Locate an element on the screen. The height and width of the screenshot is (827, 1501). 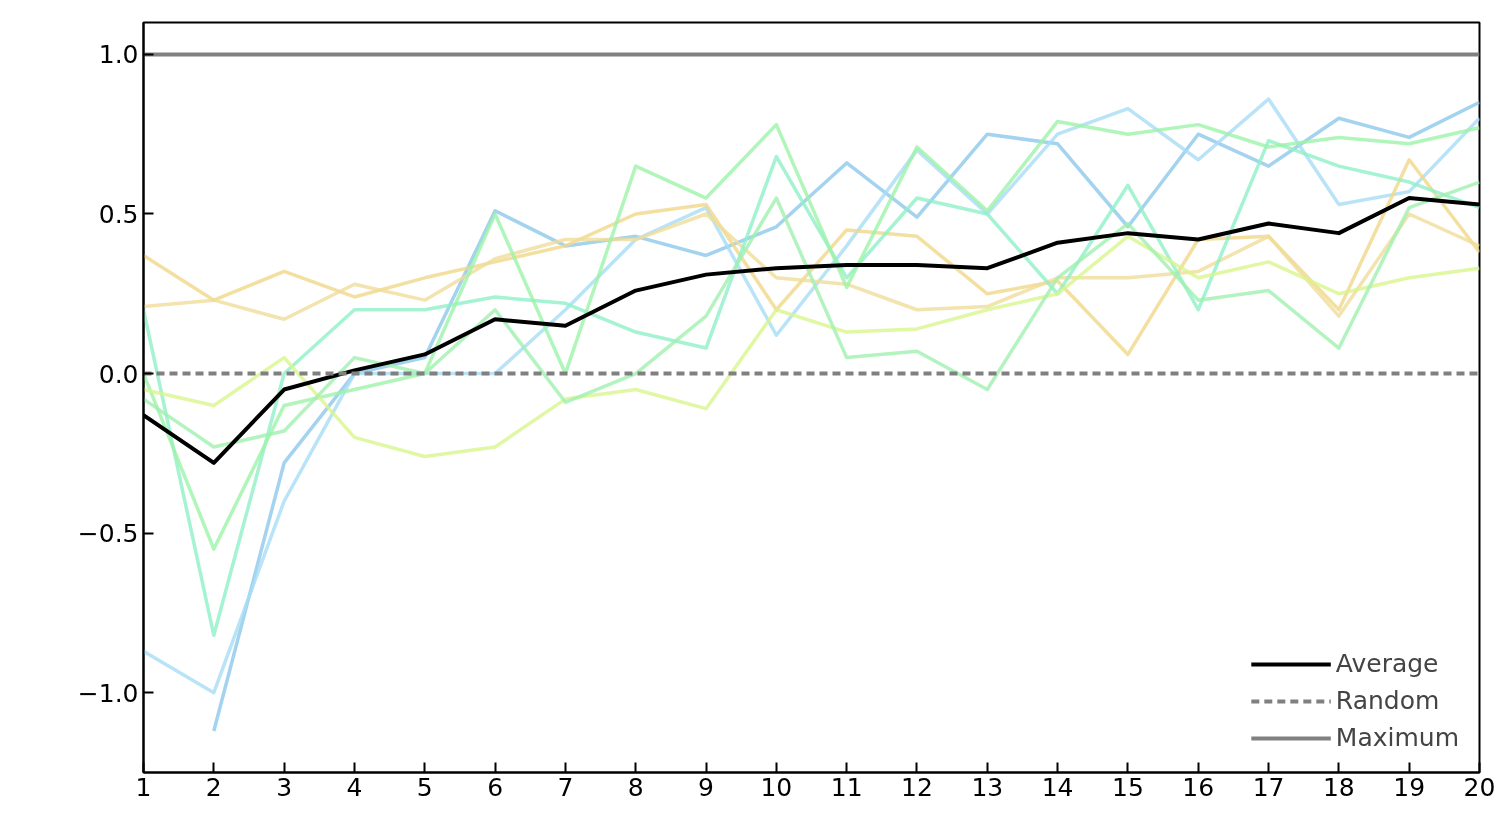
y-tick-label: 0.5 is located at coordinates (118, 214).